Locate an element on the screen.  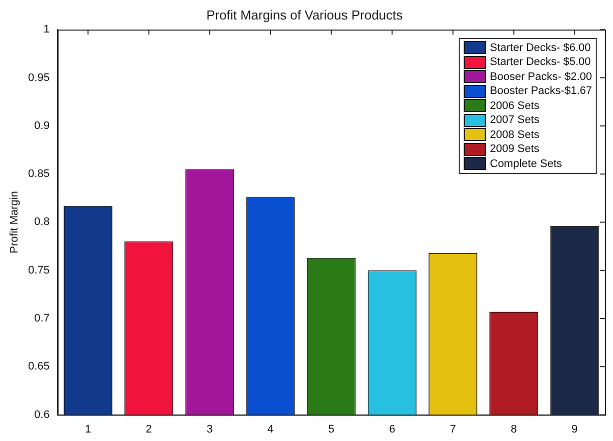
x-tick-label: 4 is located at coordinates (270, 429).